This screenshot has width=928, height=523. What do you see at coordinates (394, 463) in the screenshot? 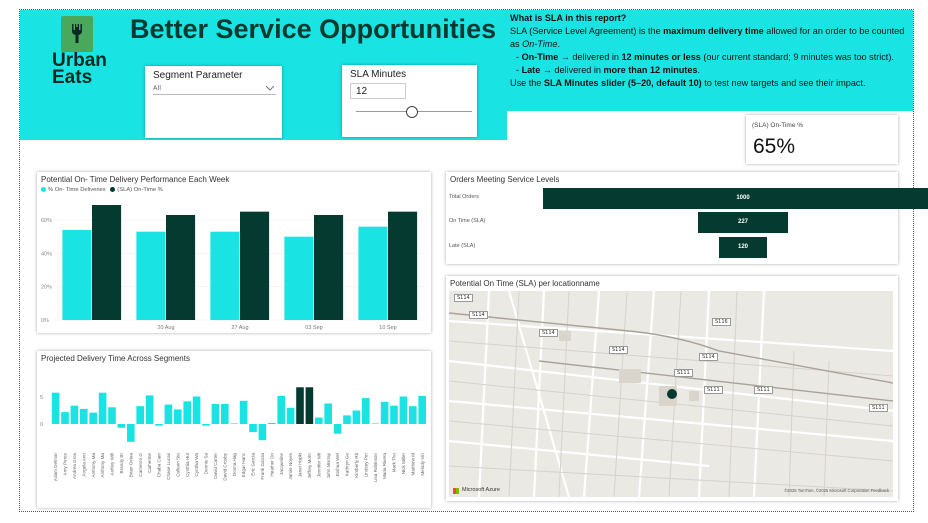
I see `segment-label: Mark Tho` at bounding box center [394, 463].